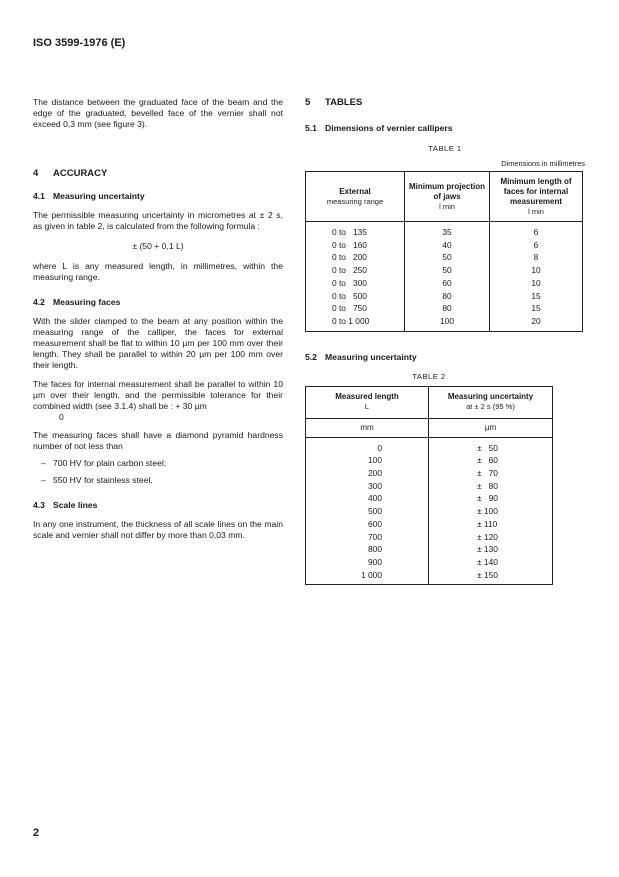 Image resolution: width=619 pixels, height=877 pixels. What do you see at coordinates (447, 196) in the screenshot?
I see `column-header: Minimum projection of jaws l min` at bounding box center [447, 196].